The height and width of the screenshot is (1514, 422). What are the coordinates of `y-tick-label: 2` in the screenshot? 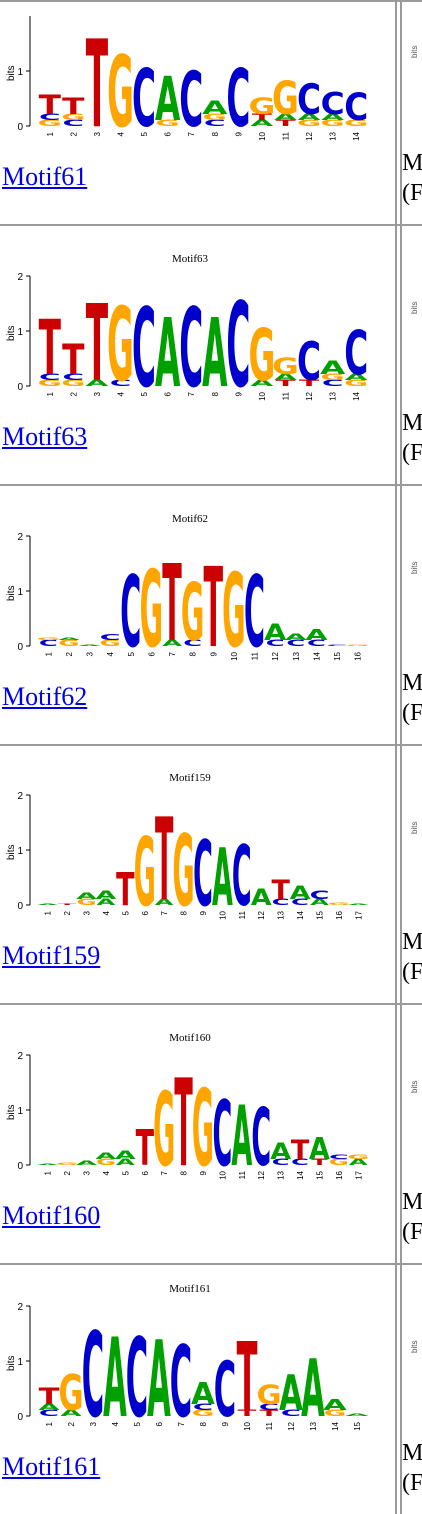 It's located at (20, 1307).